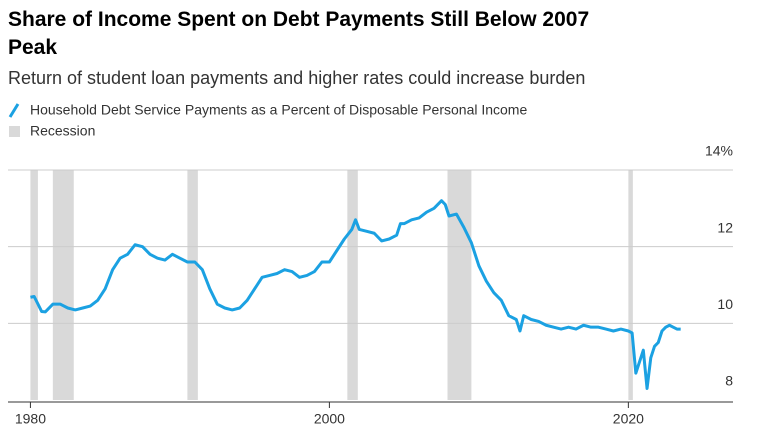 The height and width of the screenshot is (441, 757). What do you see at coordinates (329, 419) in the screenshot?
I see `x-tick-label: 2000` at bounding box center [329, 419].